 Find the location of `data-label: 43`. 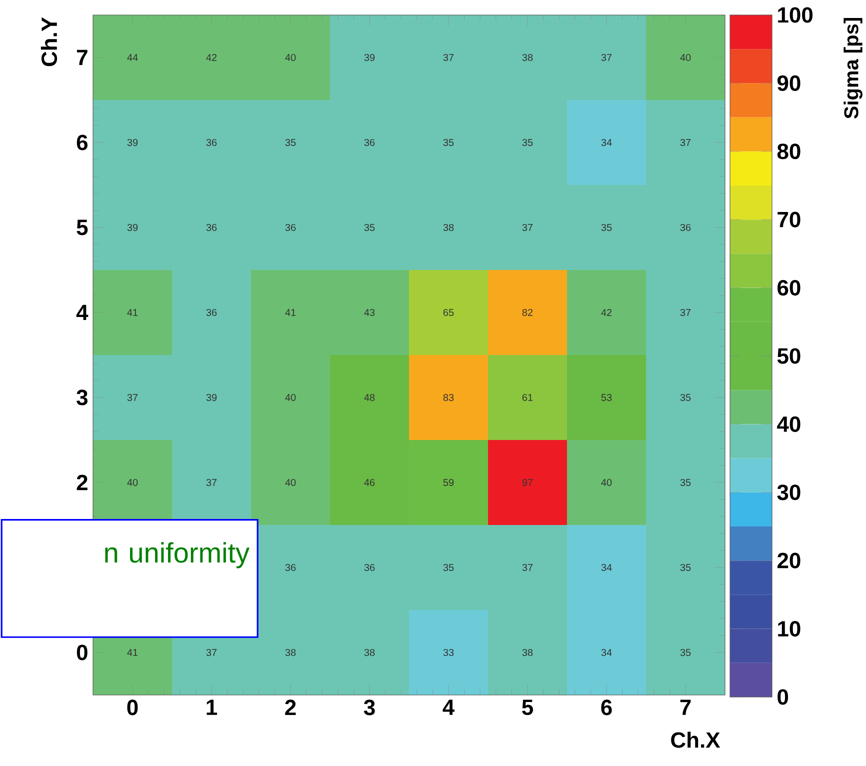

data-label: 43 is located at coordinates (369, 312).